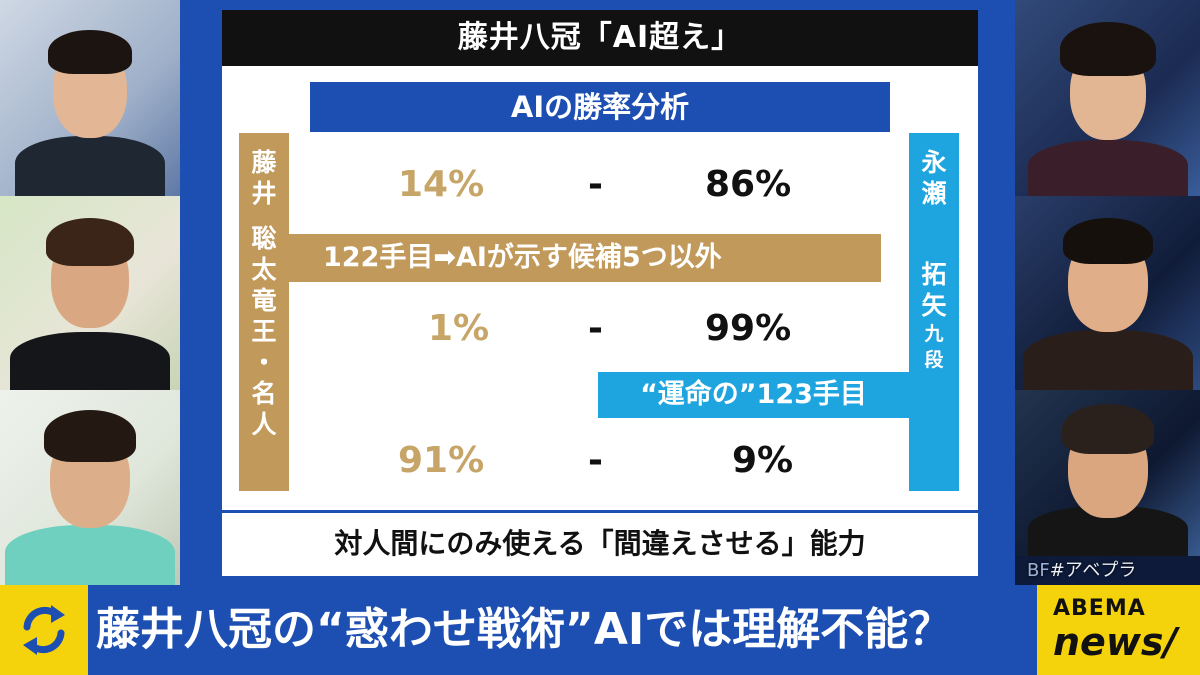  What do you see at coordinates (934, 305) in the screenshot?
I see `right-player-given-2: 矢` at bounding box center [934, 305].